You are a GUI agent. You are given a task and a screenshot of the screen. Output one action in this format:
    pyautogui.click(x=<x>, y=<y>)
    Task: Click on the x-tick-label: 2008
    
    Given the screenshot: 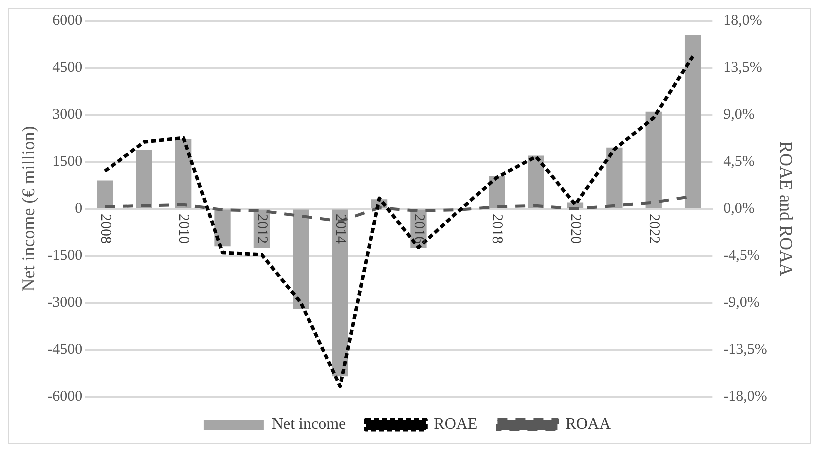 What is the action you would take?
    pyautogui.click(x=105, y=229)
    